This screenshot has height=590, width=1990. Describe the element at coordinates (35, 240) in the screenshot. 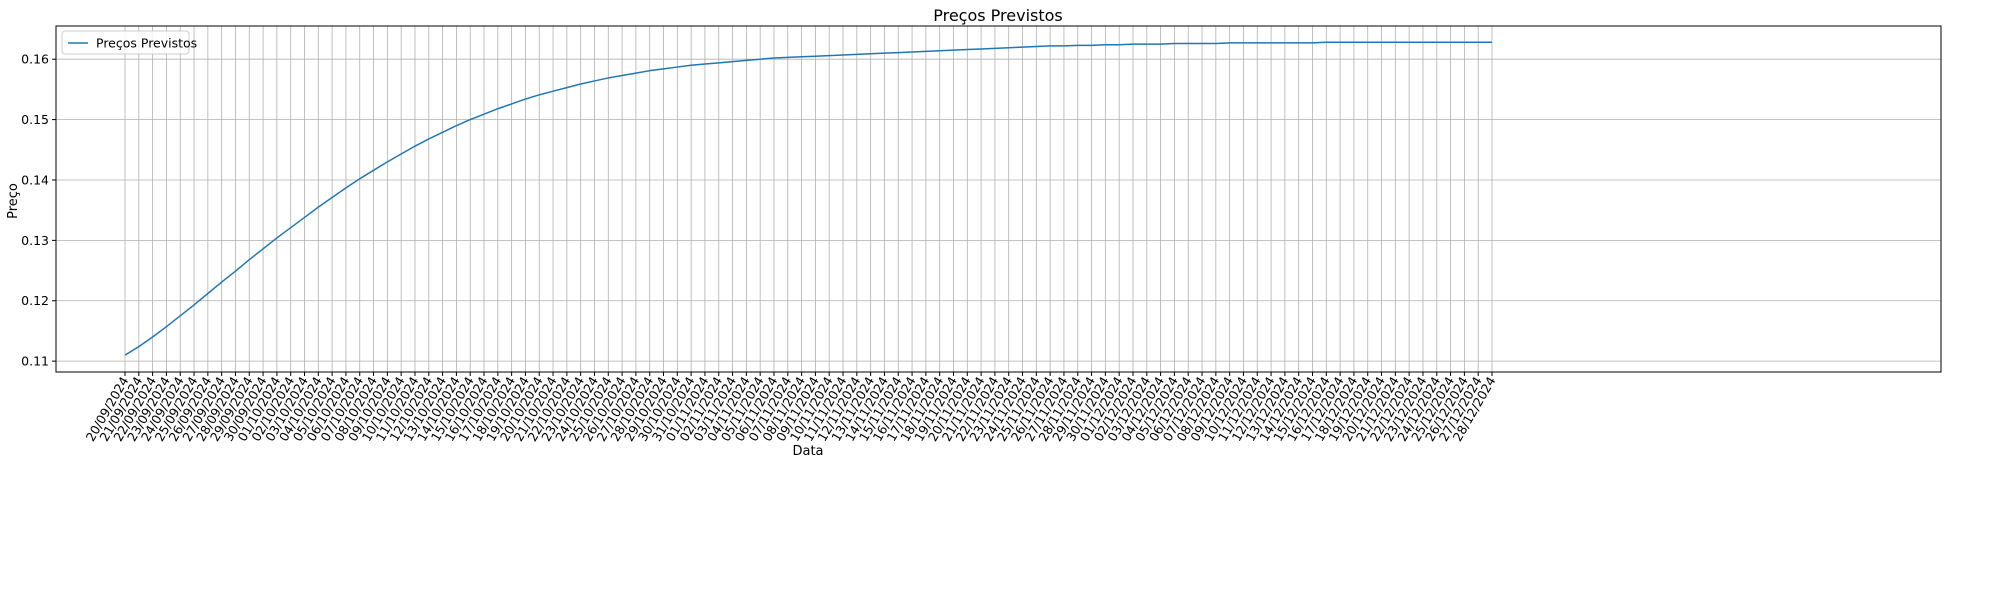

I see `y-tick-label: 0.13` at that location.